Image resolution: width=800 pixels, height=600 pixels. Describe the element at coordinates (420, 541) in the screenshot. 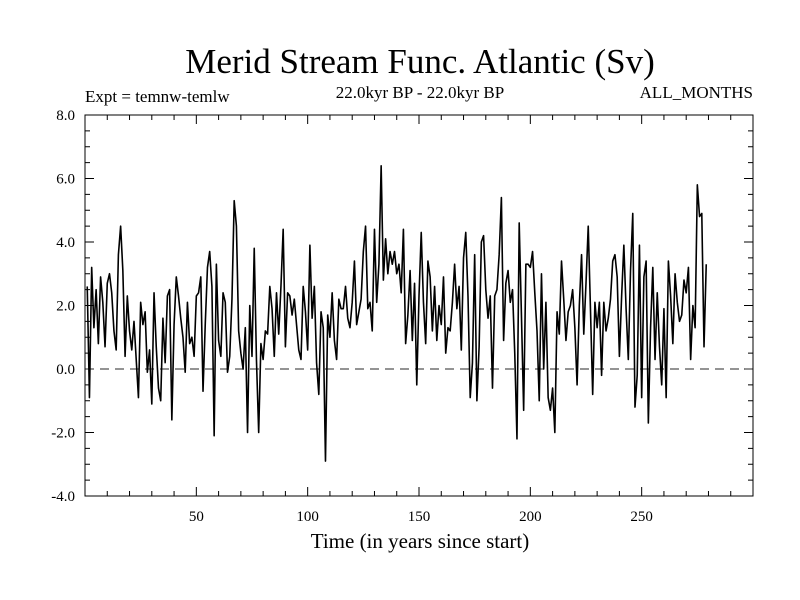

I see `x-axis-label: Time (in years since start)` at that location.